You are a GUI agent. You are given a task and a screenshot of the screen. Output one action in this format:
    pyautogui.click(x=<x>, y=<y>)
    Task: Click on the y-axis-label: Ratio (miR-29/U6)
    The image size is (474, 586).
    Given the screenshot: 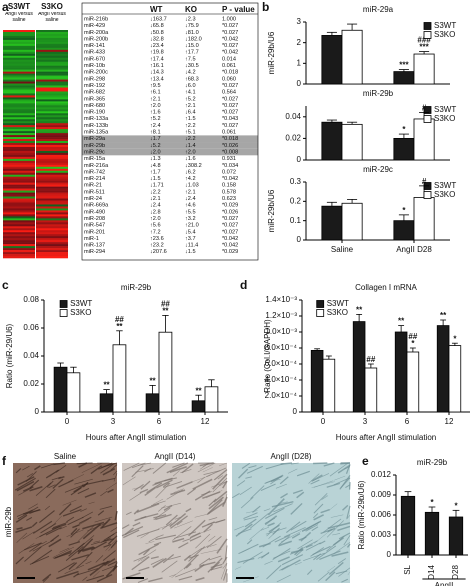 What is the action you would take?
    pyautogui.click(x=9, y=355)
    